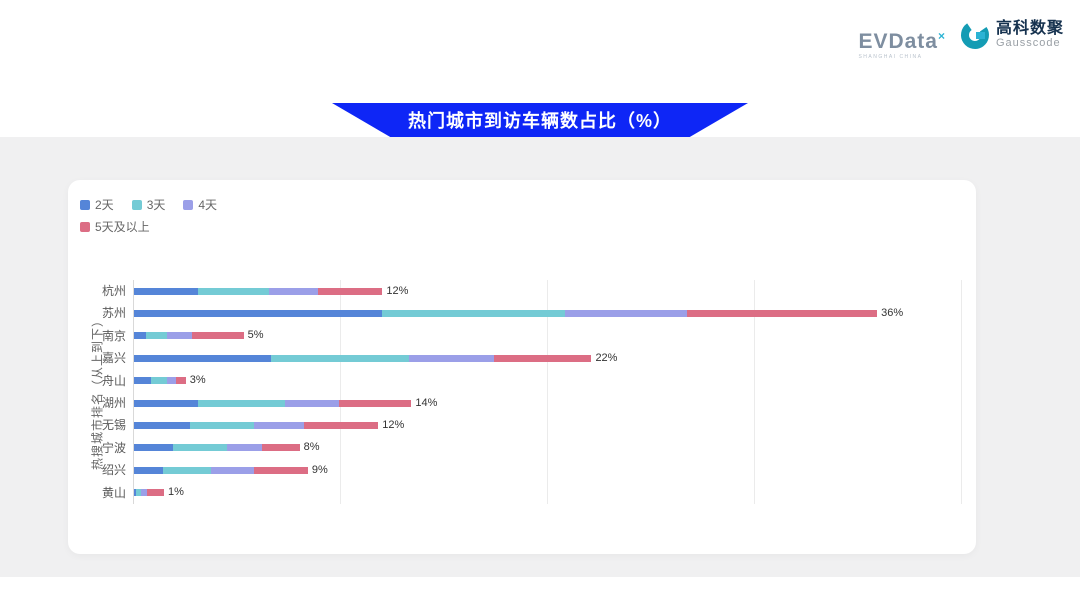 The image size is (1080, 608). What do you see at coordinates (319, 469) in the screenshot?
I see `bar-total-label: 9%` at bounding box center [319, 469].